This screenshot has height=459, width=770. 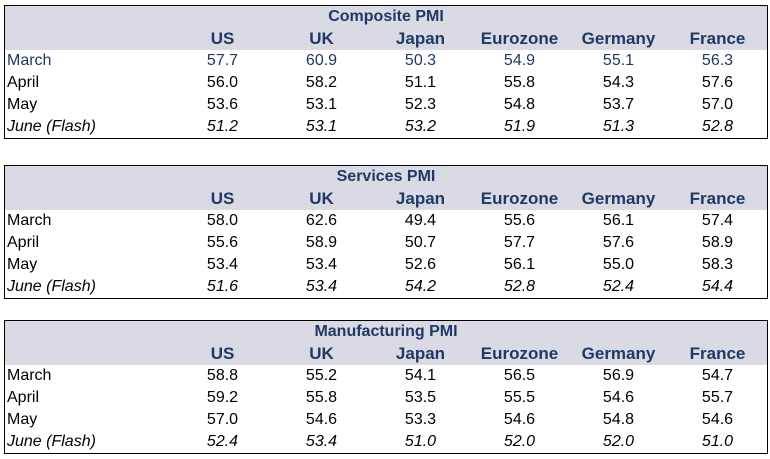 What do you see at coordinates (386, 376) in the screenshot?
I see `table-row: March 58.8 55.2 54.1 56.5 56.9 54.7` at bounding box center [386, 376].